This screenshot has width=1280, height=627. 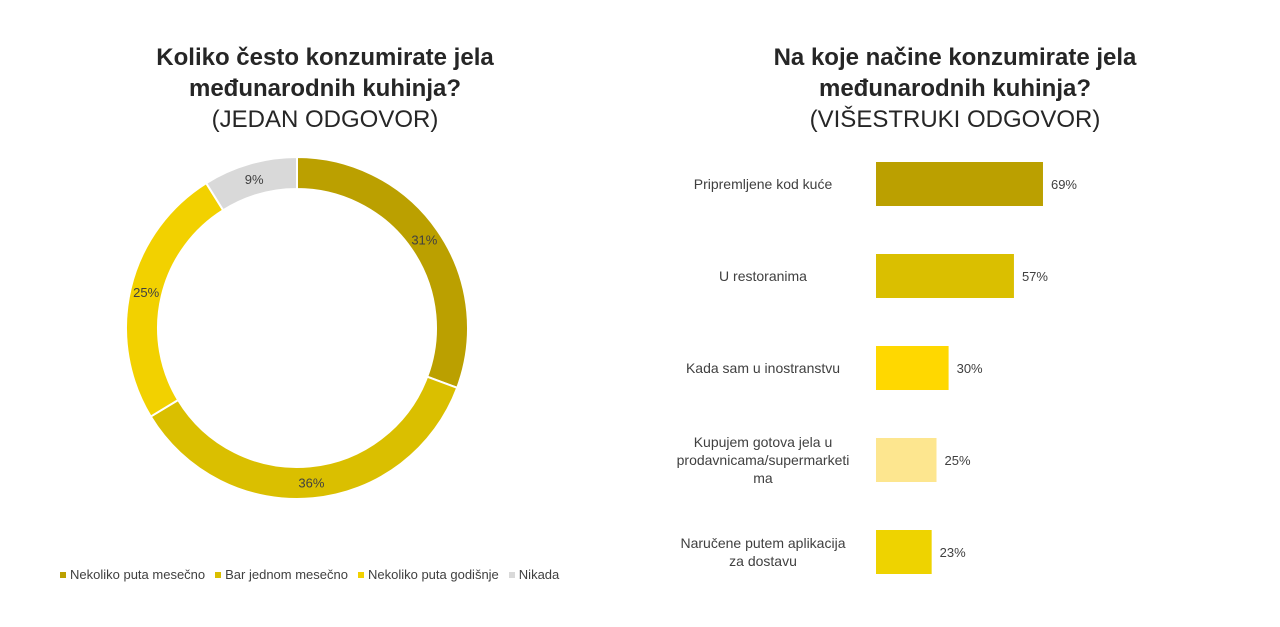 What do you see at coordinates (970, 368) in the screenshot?
I see `bar-value-label: 30%` at bounding box center [970, 368].